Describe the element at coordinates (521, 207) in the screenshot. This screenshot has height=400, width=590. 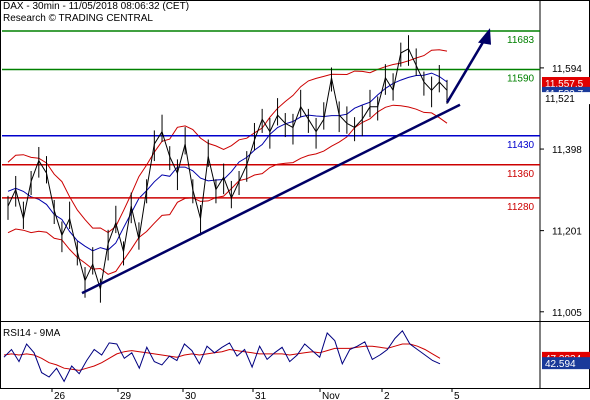
I see `level-label-11280: 11280` at that location.